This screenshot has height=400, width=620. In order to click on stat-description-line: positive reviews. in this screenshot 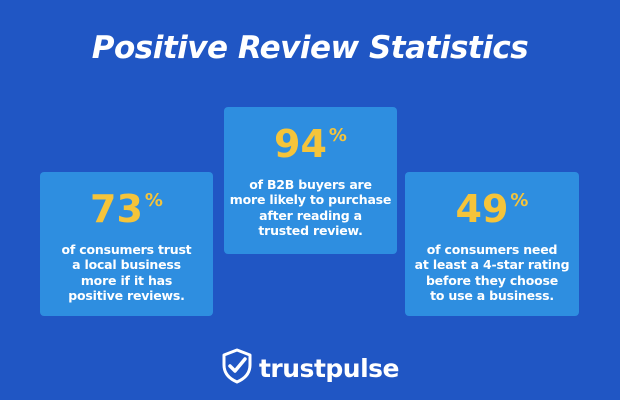, I will do `click(126, 295)`.